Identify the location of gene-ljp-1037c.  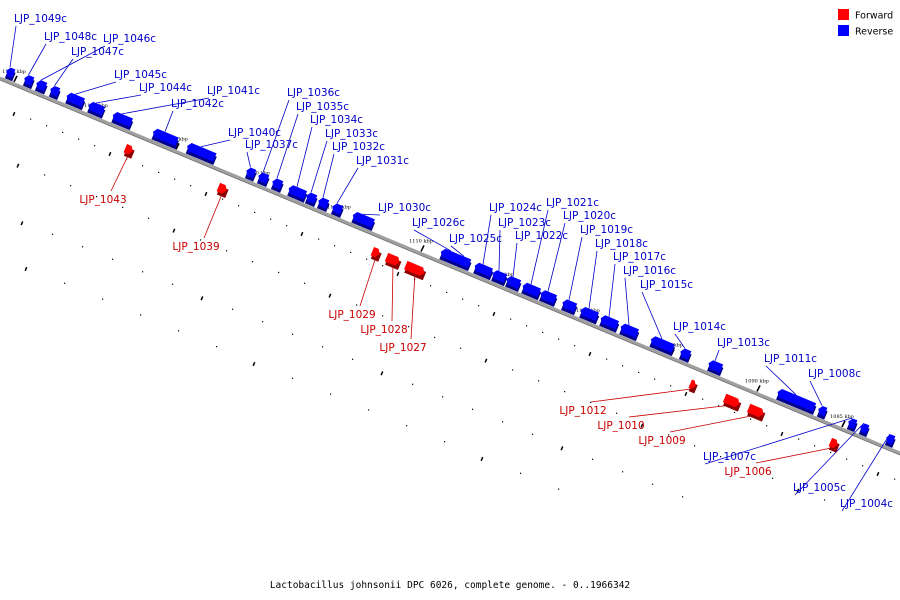
(250, 174).